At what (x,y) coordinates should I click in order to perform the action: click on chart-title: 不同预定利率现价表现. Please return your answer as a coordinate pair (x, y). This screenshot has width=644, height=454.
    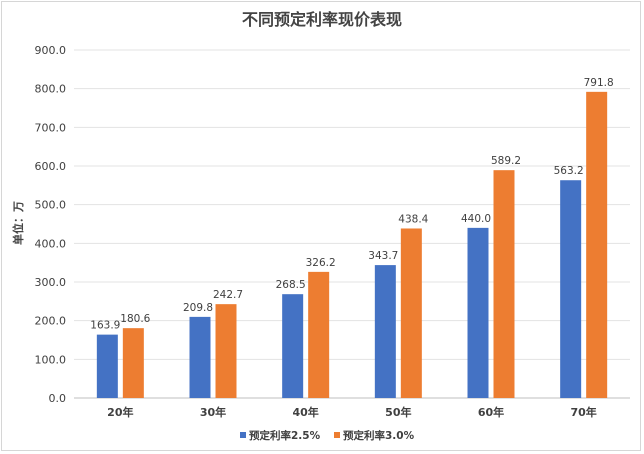
    Looking at the image, I should click on (322, 19).